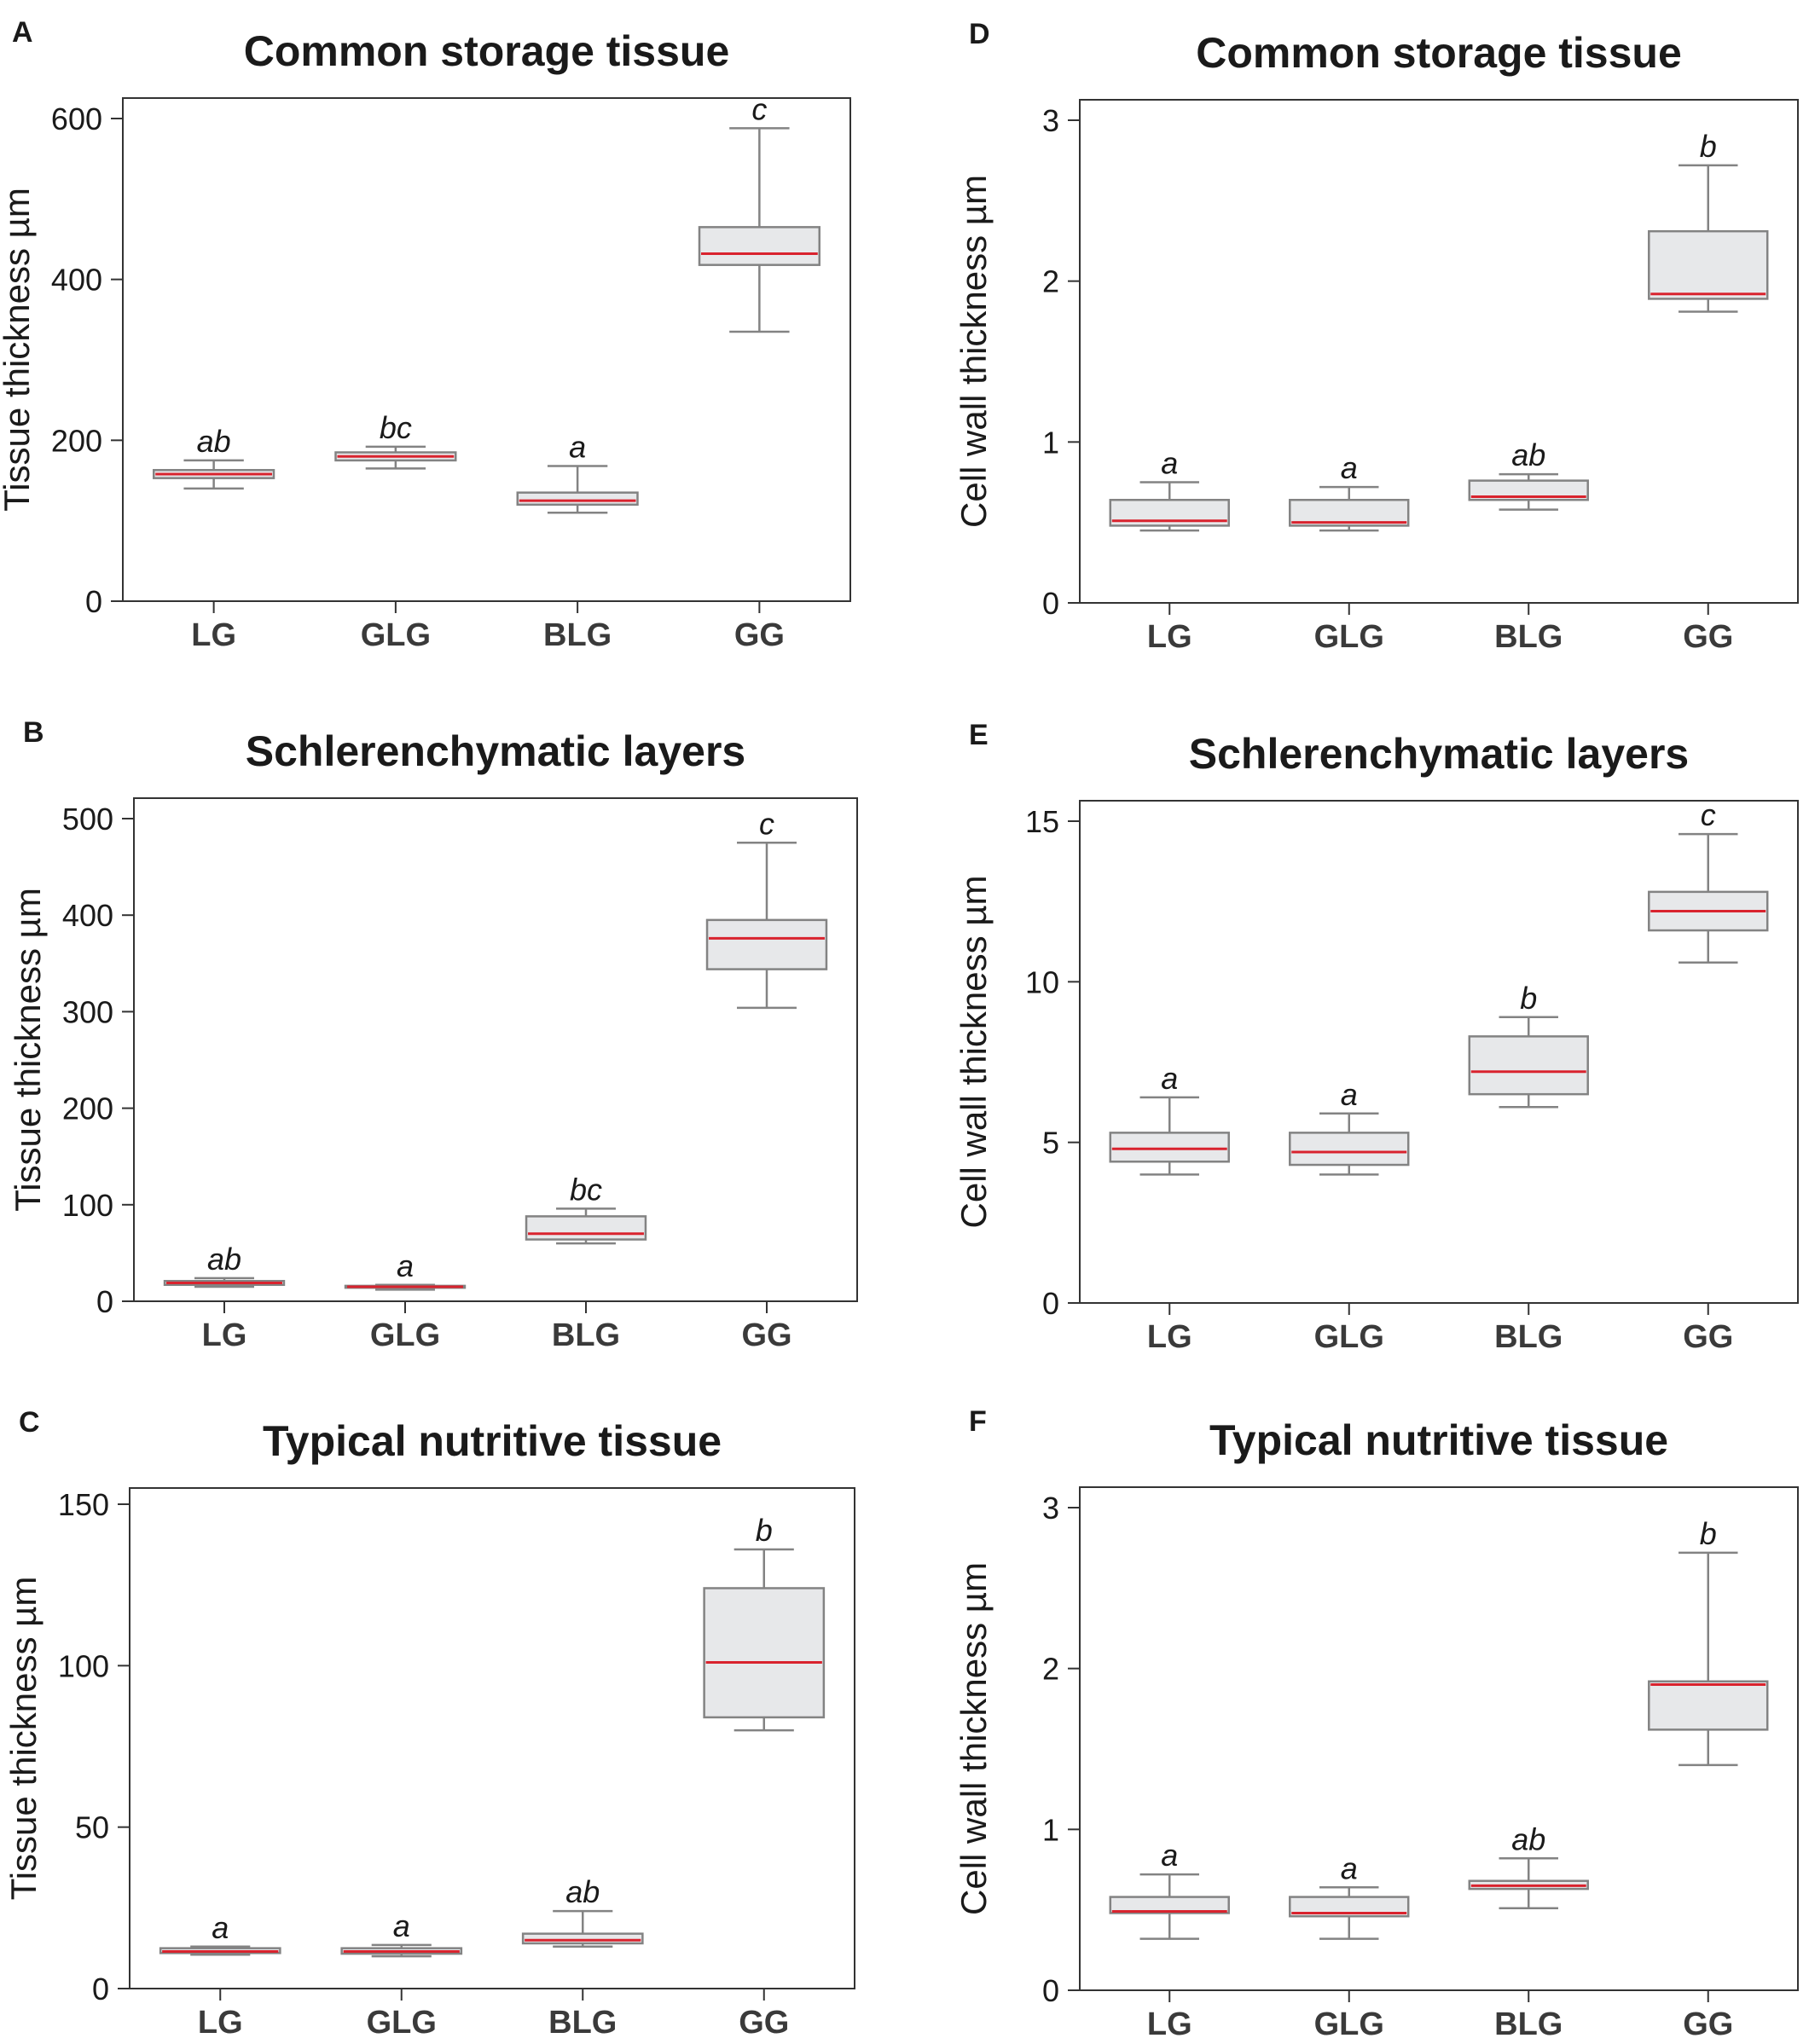 The width and height of the screenshot is (1809, 2044). Describe the element at coordinates (1709, 814) in the screenshot. I see `significance-letter: c` at that location.